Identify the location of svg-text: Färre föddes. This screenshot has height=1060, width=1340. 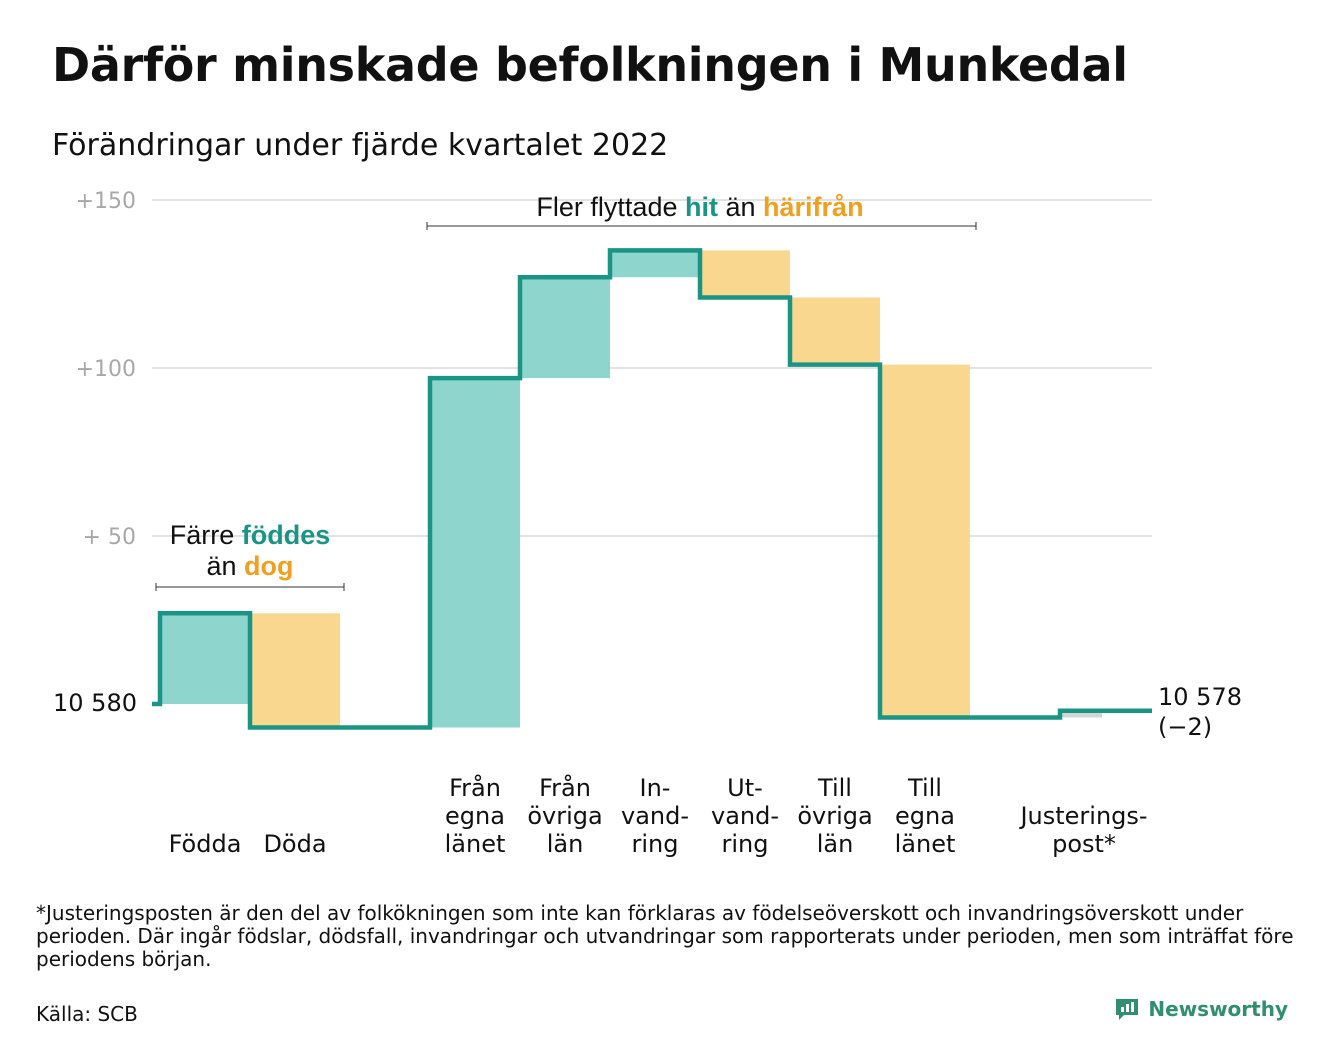
(250, 535).